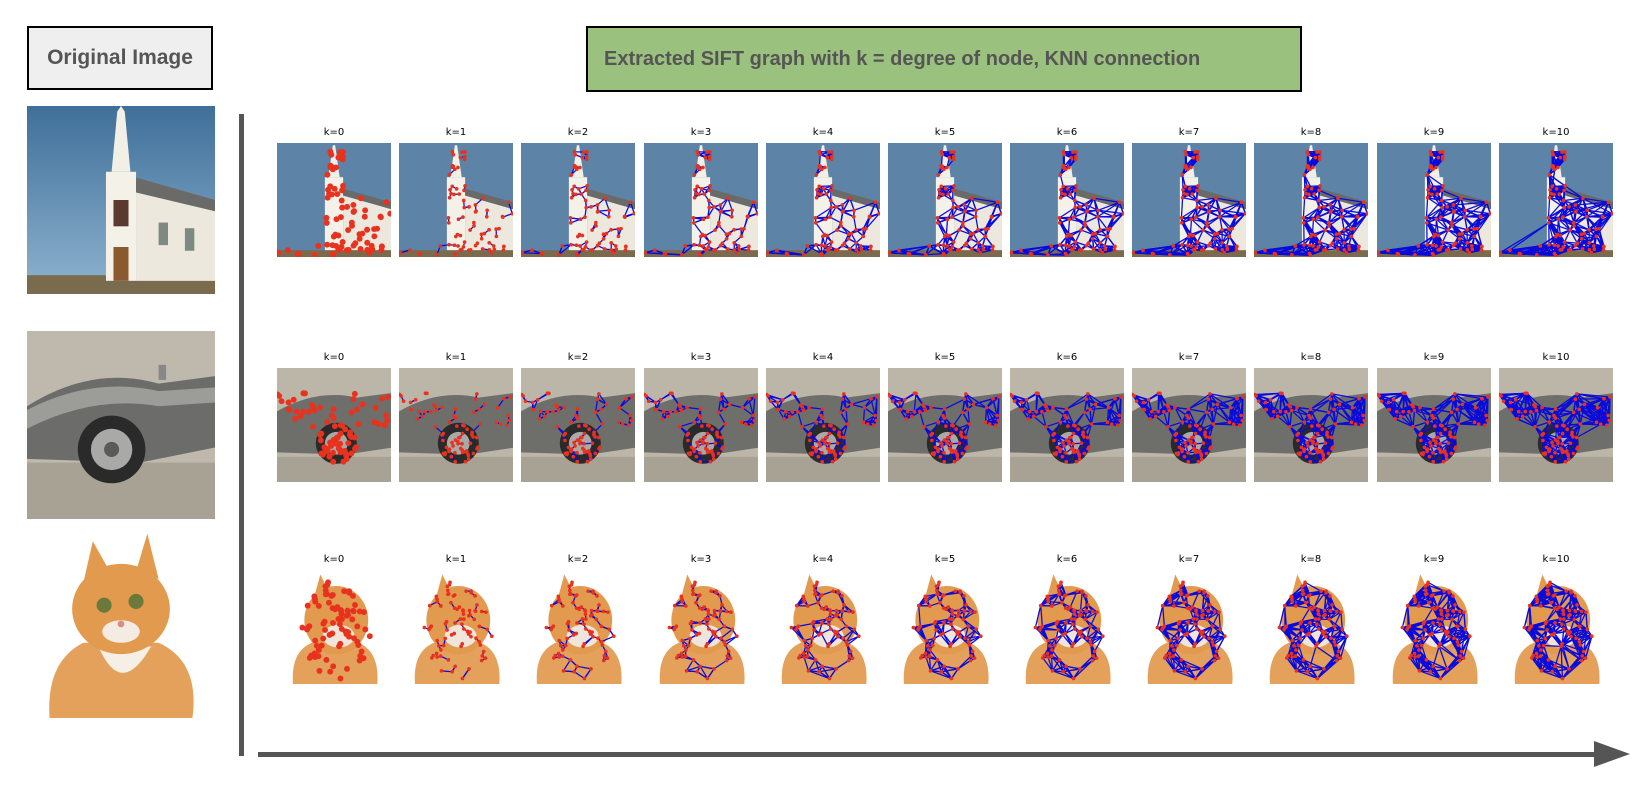 This screenshot has width=1652, height=792. Describe the element at coordinates (241, 435) in the screenshot. I see `vertical-axis-line` at that location.